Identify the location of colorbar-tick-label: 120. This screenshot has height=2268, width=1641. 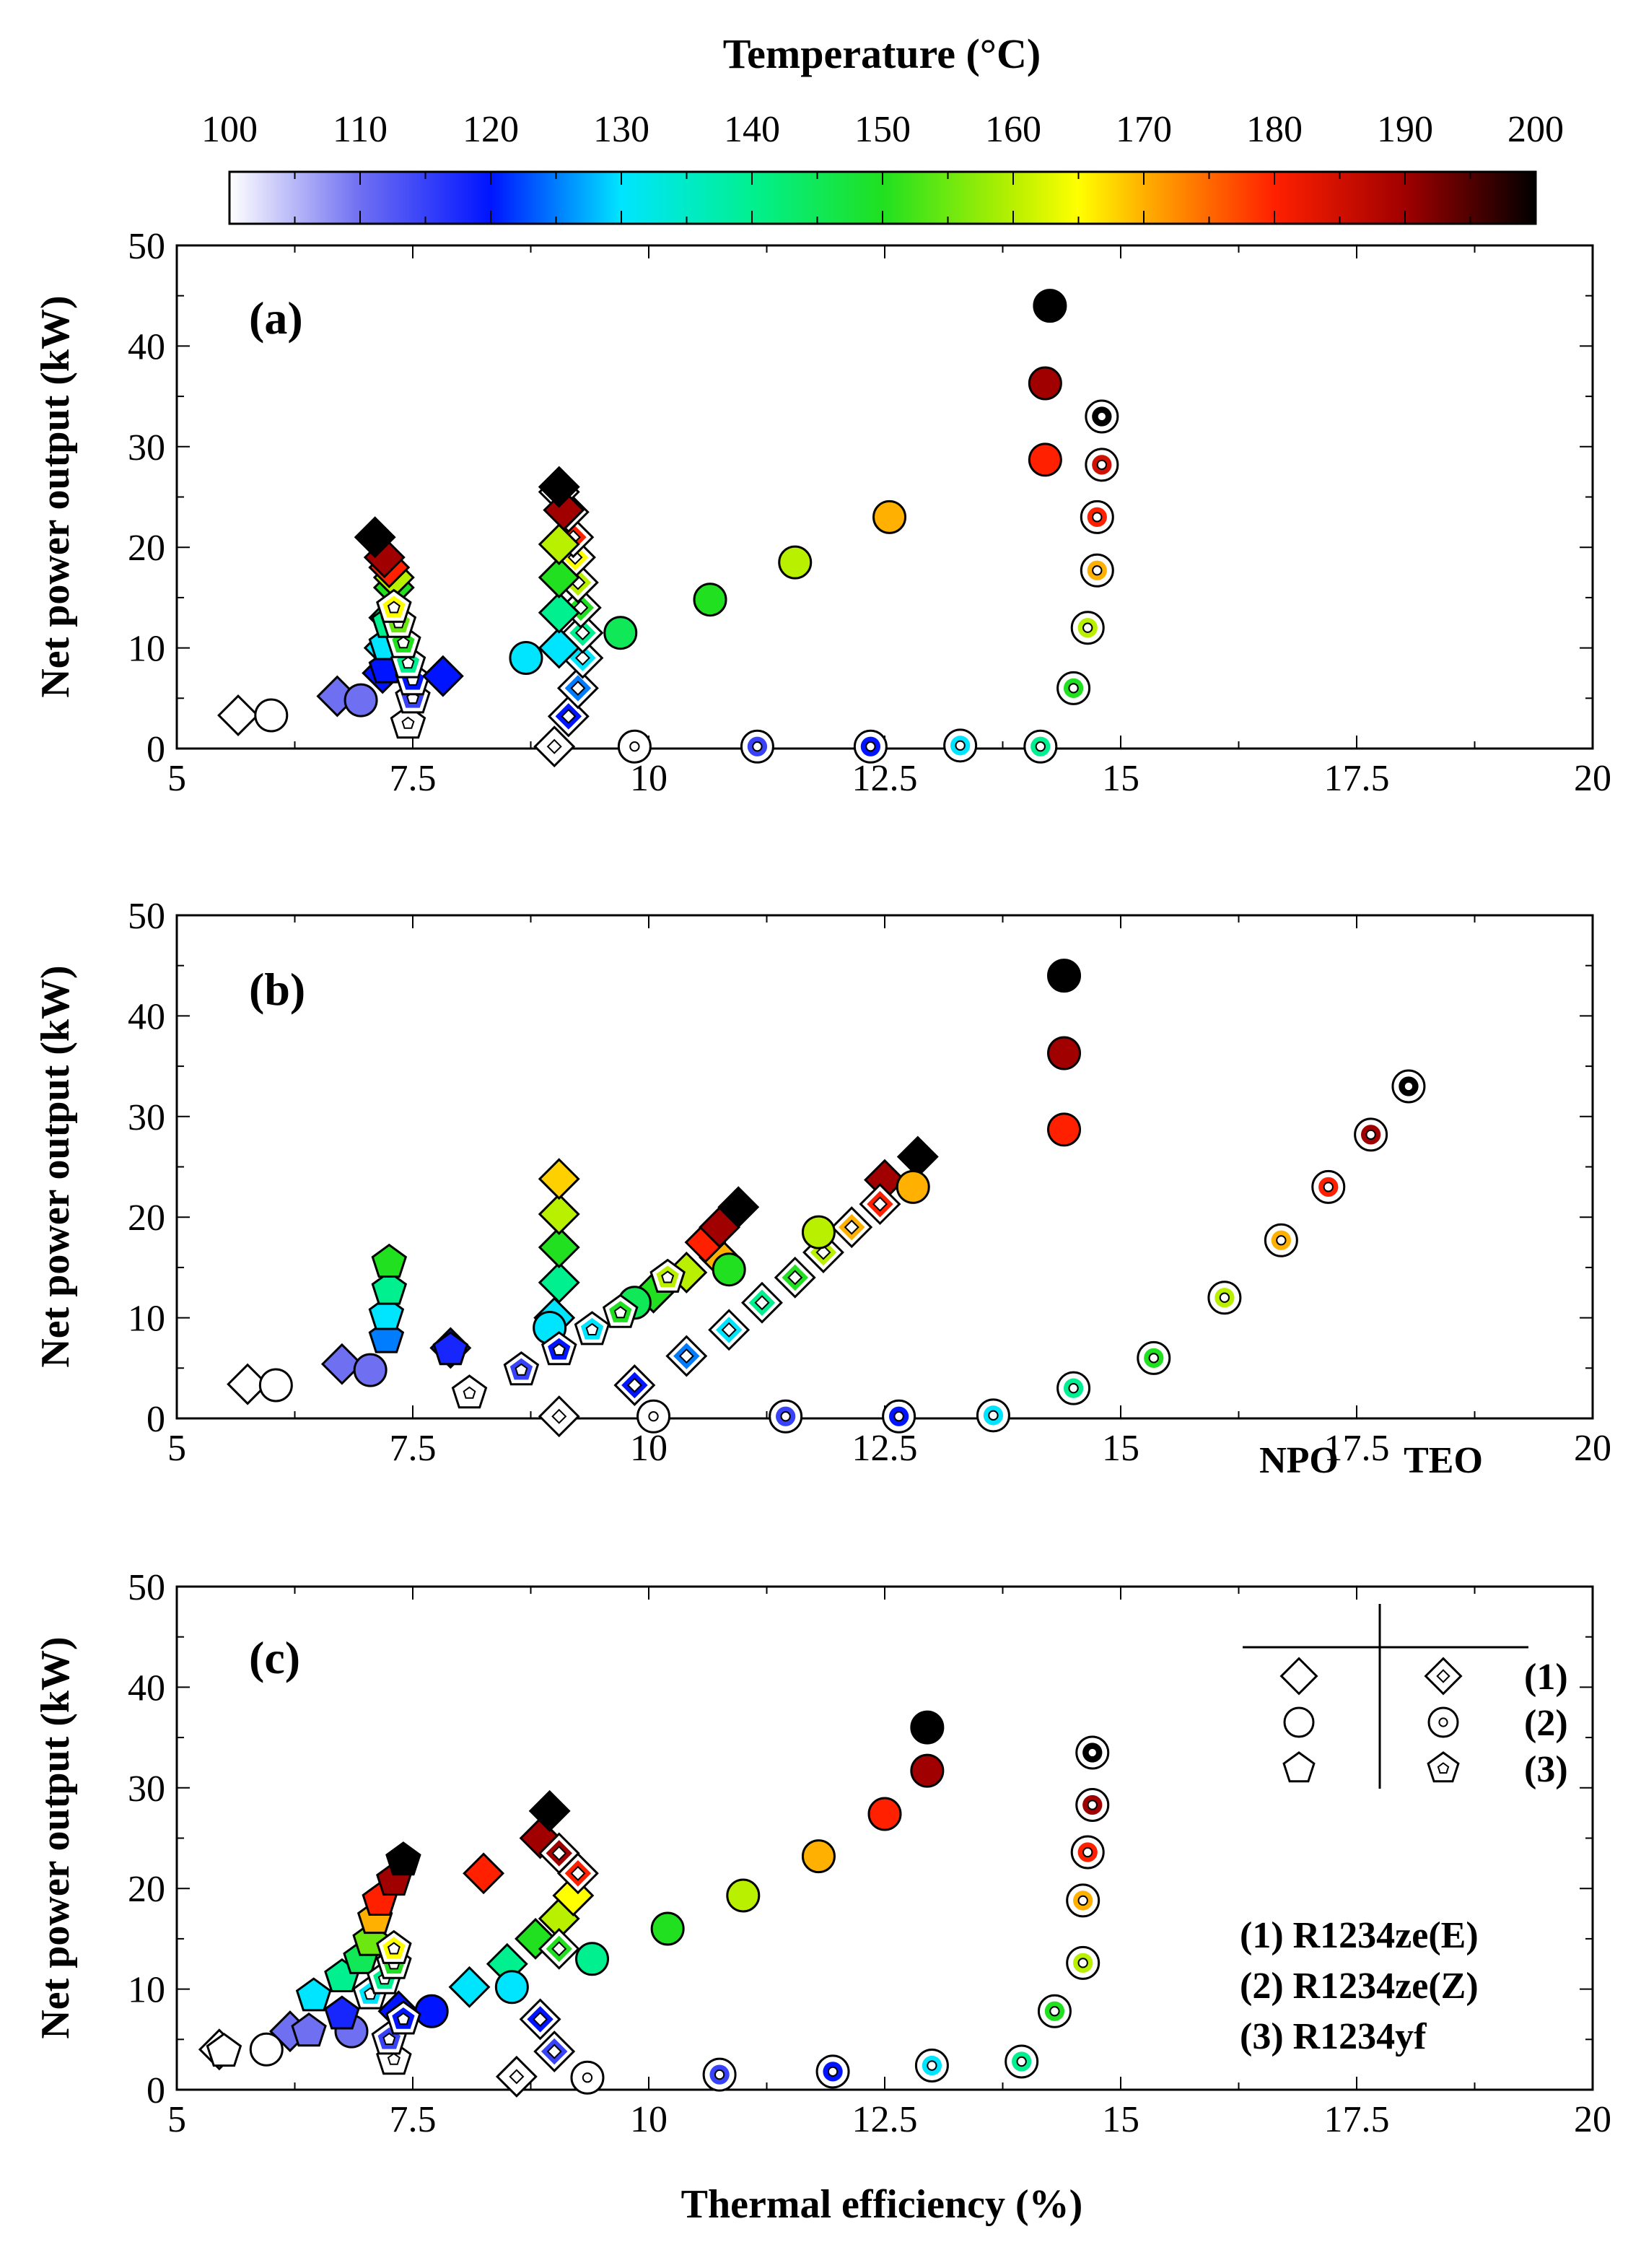
(491, 129).